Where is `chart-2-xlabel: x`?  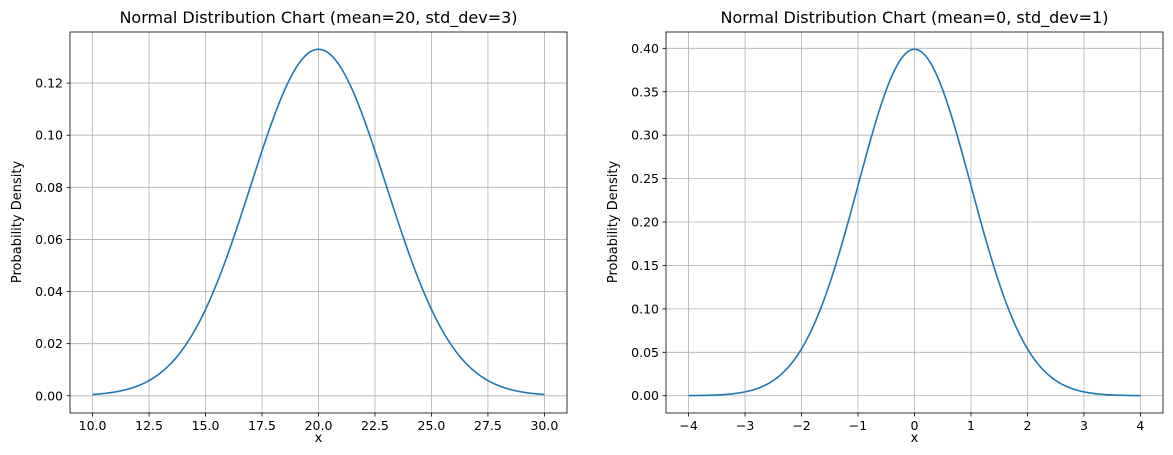 chart-2-xlabel: x is located at coordinates (915, 438).